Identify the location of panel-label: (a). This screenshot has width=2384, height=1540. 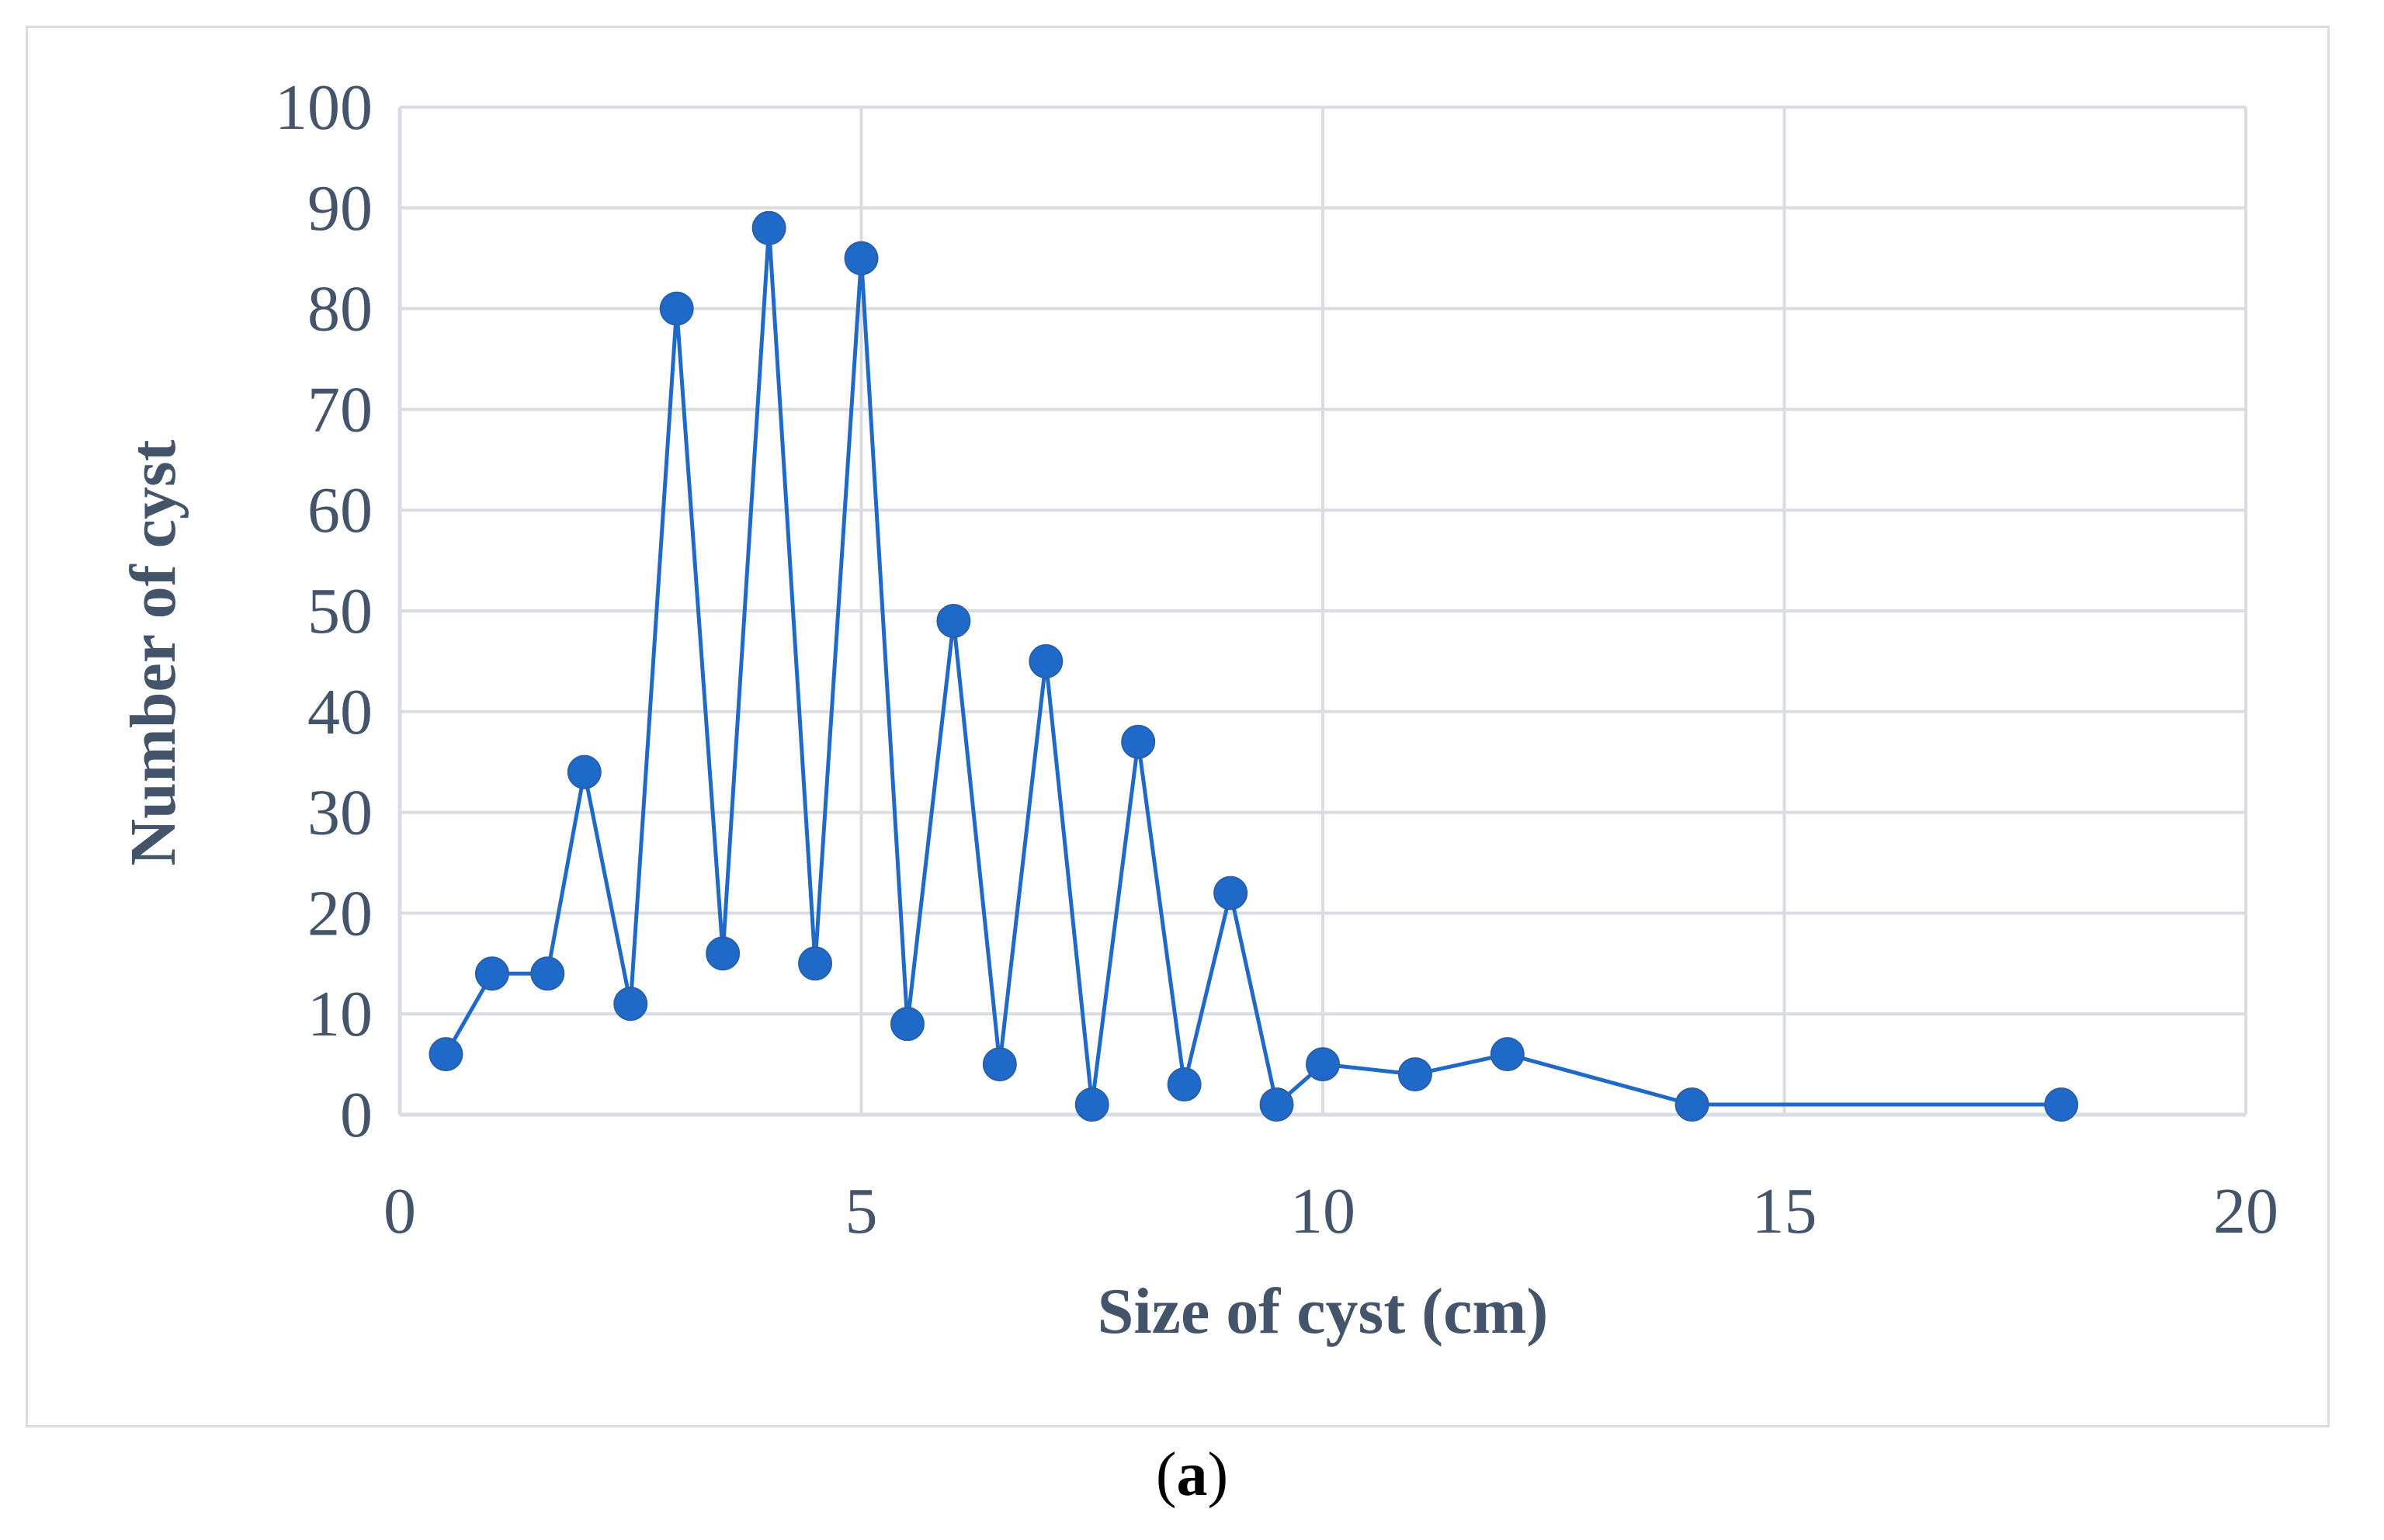
(1192, 1475).